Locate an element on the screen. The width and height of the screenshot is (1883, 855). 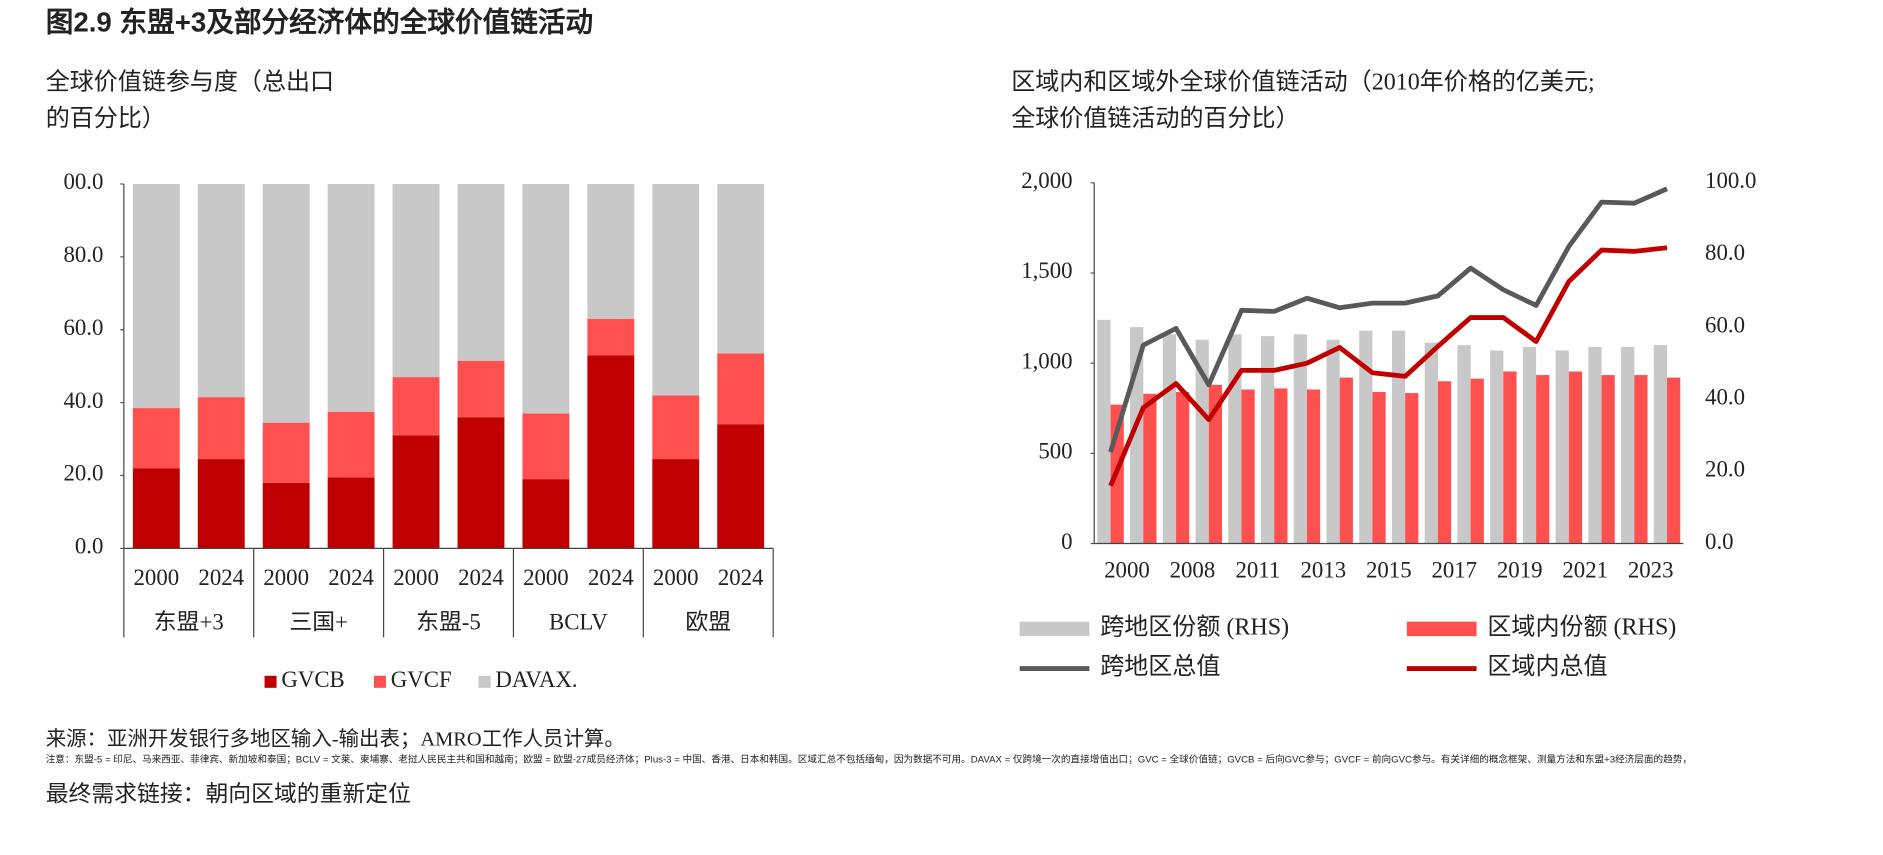
y2-tick-label: 60.0 is located at coordinates (1725, 324).